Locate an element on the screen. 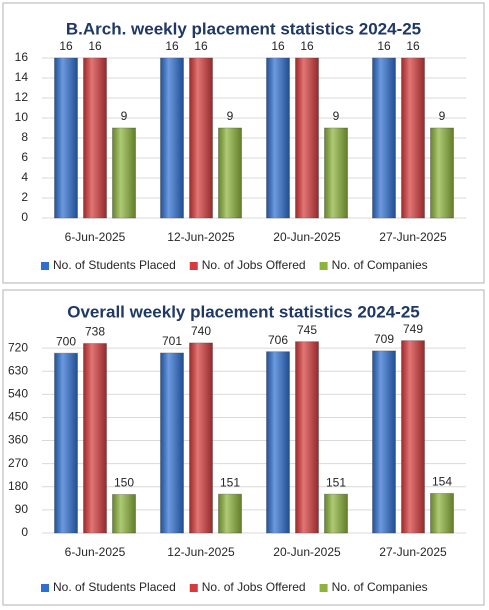 This screenshot has width=489, height=610. y-tick-label: 2 is located at coordinates (24, 197).